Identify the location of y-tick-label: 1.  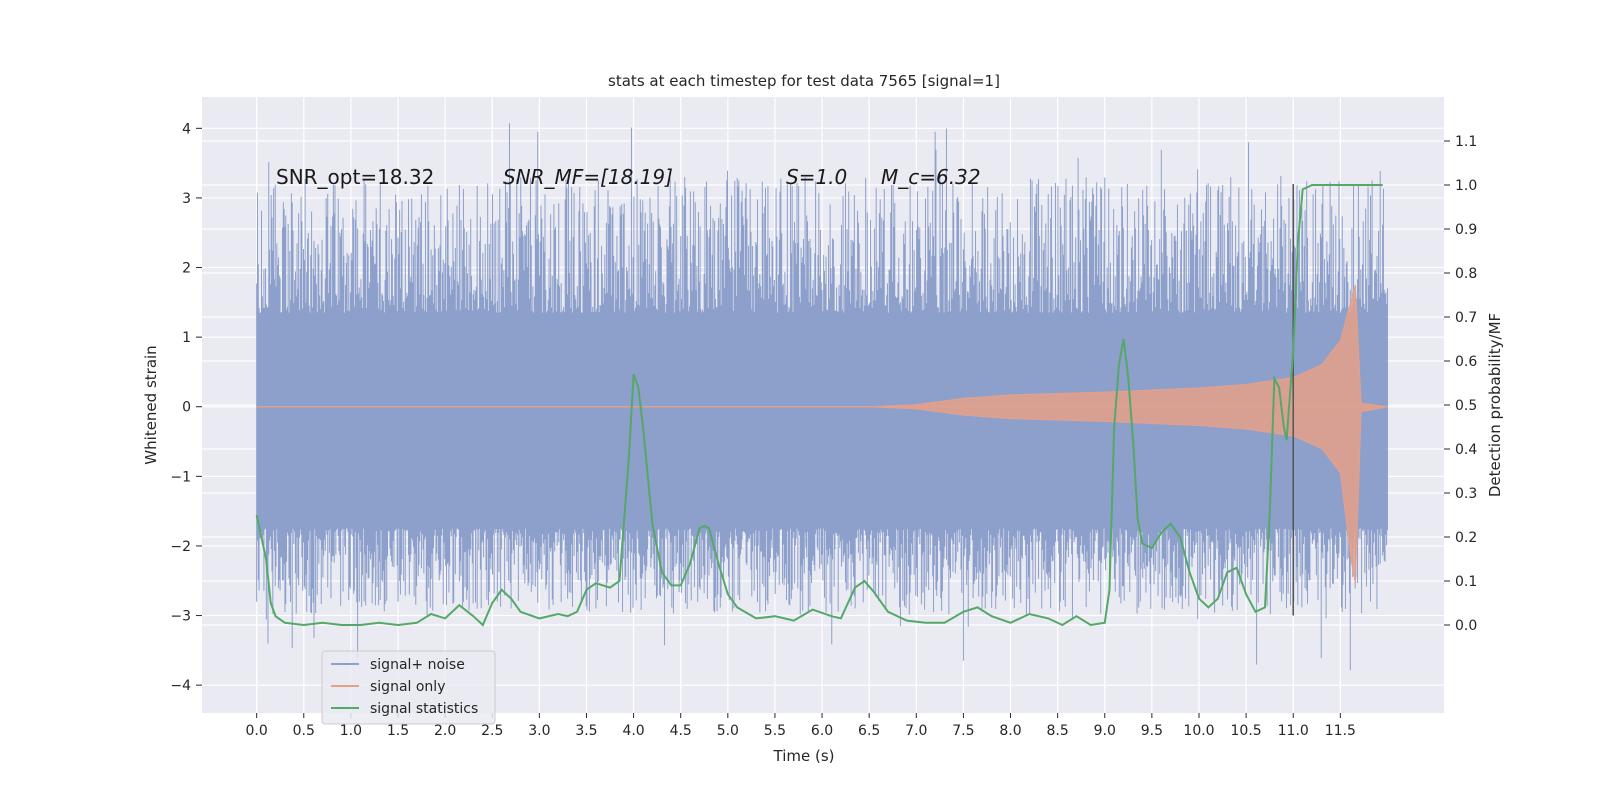
(186, 338).